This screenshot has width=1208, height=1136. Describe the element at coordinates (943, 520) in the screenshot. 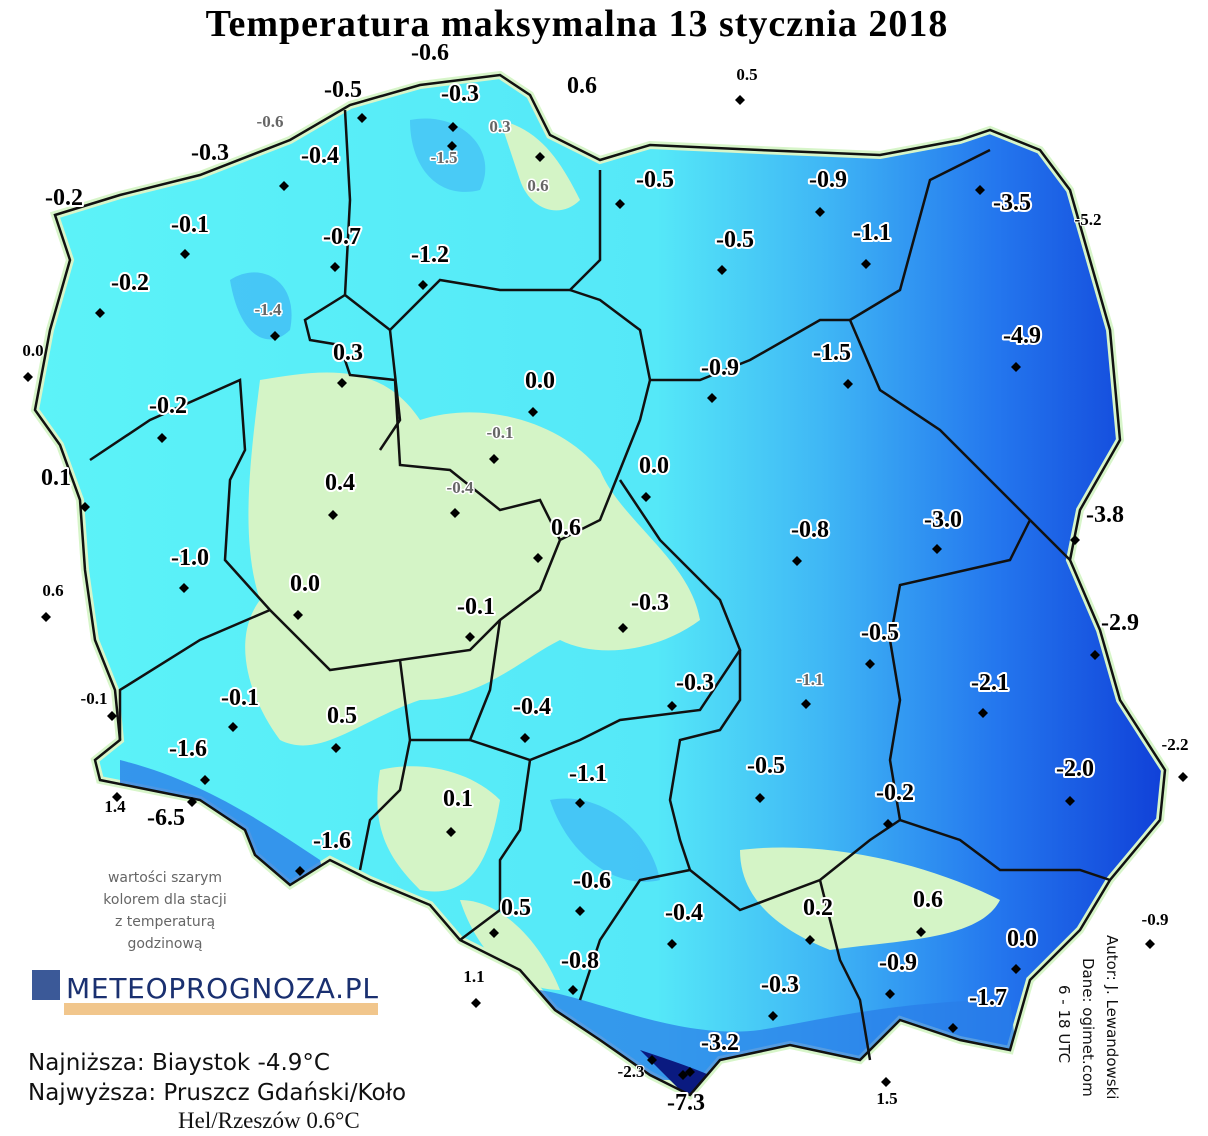

I see `station-temperature: -3.0` at that location.